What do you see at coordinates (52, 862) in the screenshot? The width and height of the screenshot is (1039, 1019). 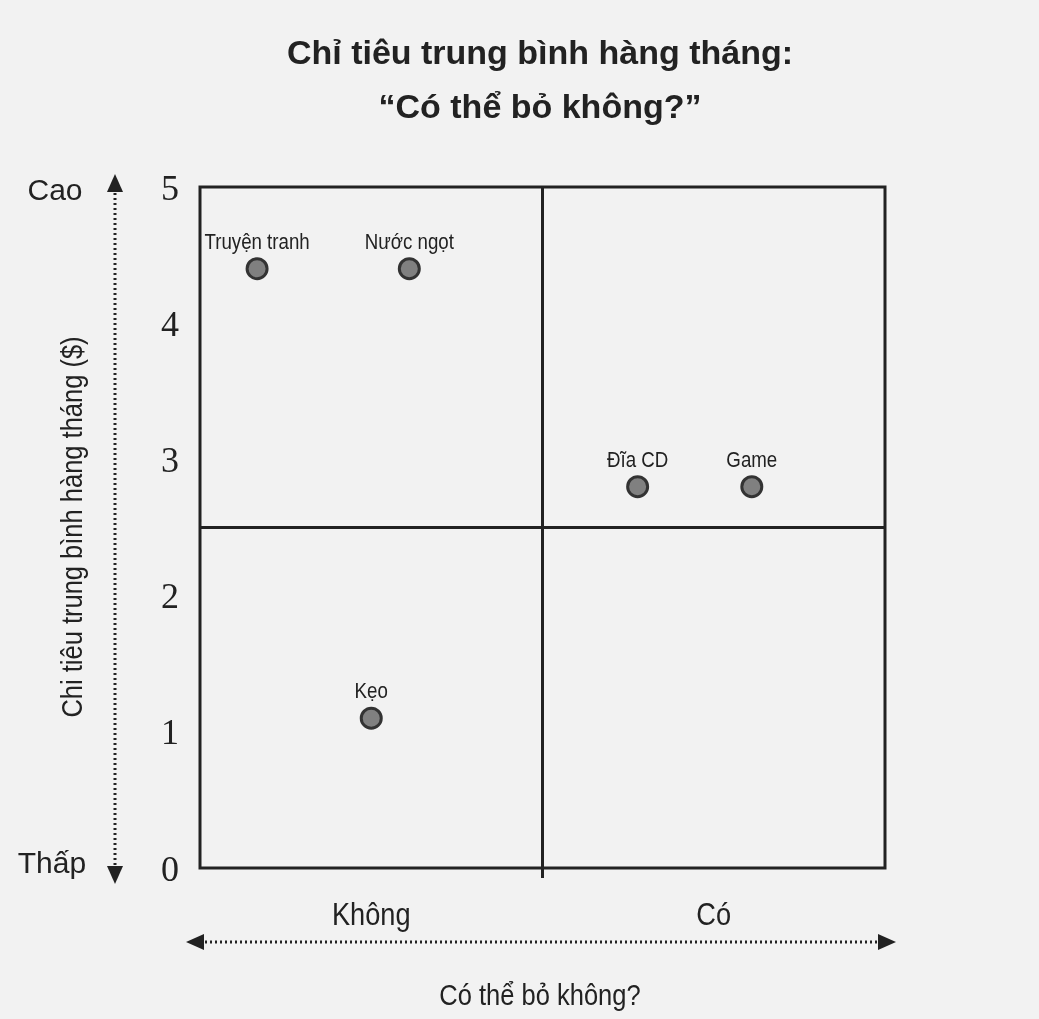 I see `text: Thấp` at bounding box center [52, 862].